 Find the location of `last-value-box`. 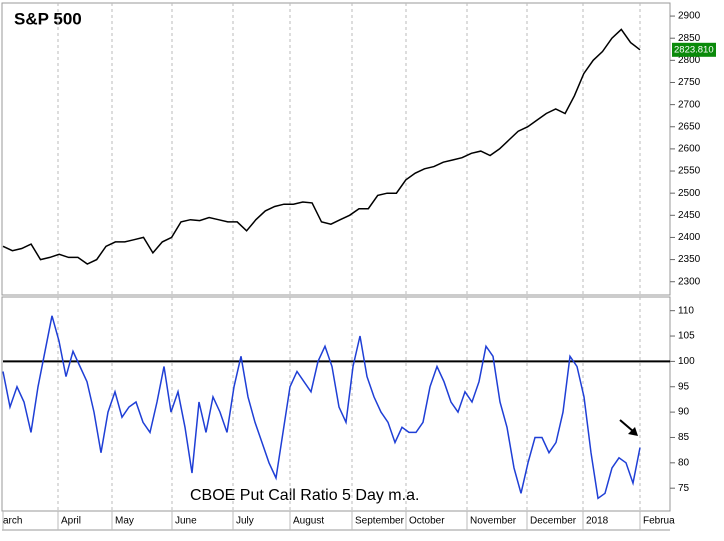

last-value-box is located at coordinates (694, 49).